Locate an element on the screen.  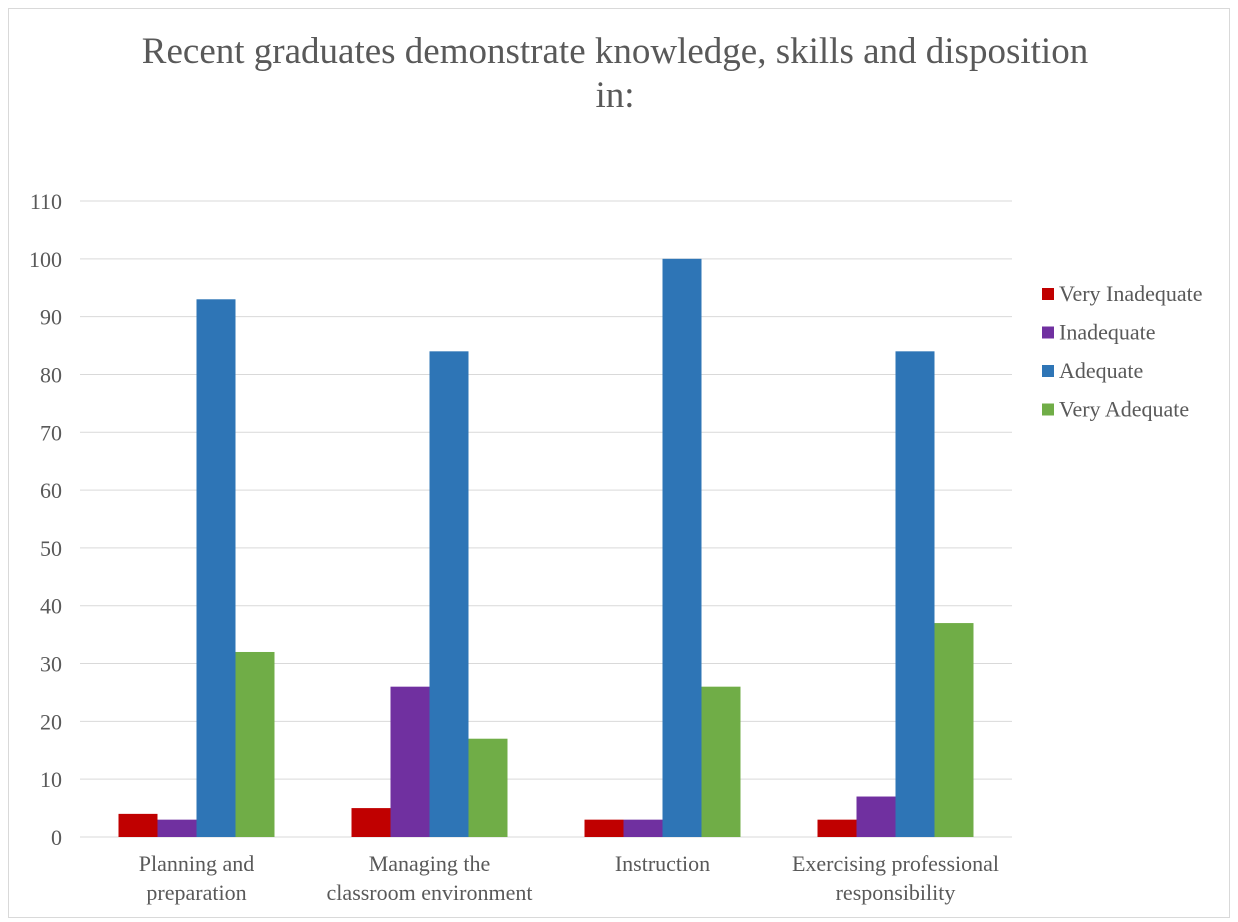
x-category-label: Managing the classroom environment is located at coordinates (430, 878).